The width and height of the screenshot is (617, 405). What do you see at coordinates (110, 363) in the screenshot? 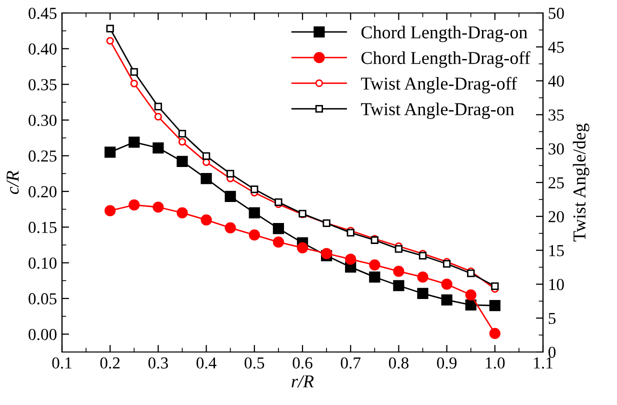
I see `x-tick-label: 0.2` at bounding box center [110, 363].